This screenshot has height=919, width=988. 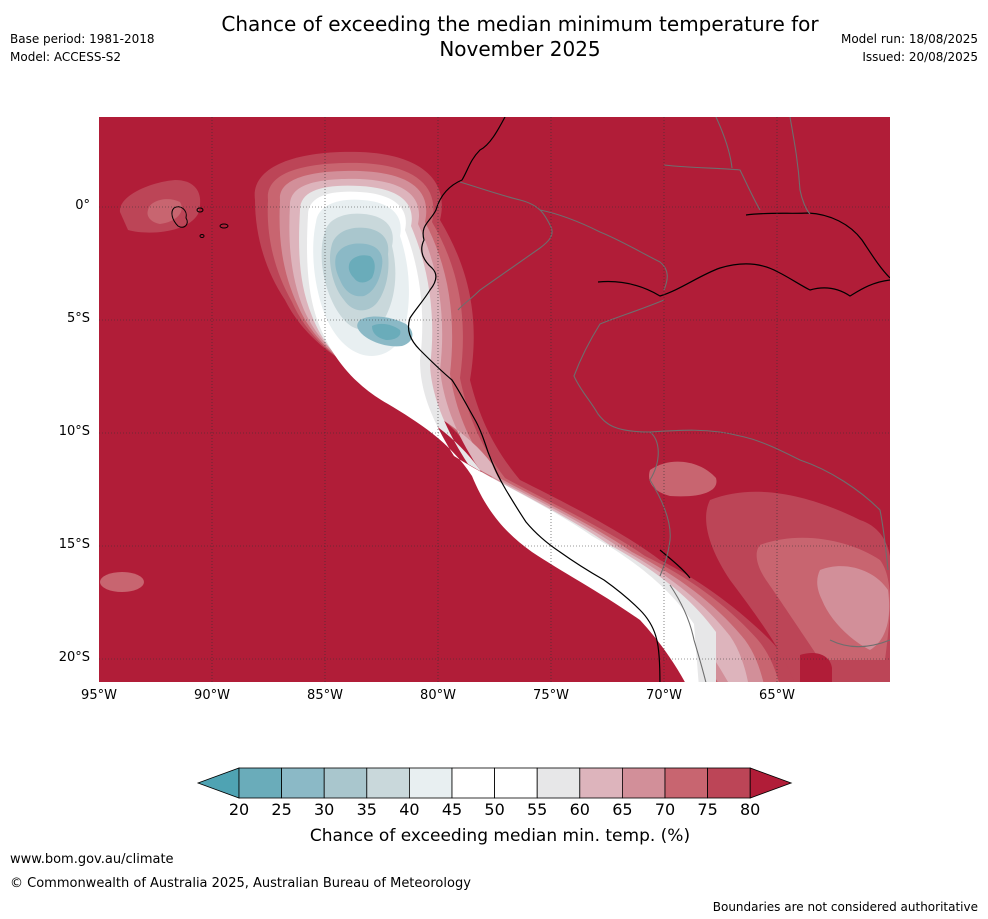 I want to click on colorbar-tick-label: 75, so click(x=707, y=809).